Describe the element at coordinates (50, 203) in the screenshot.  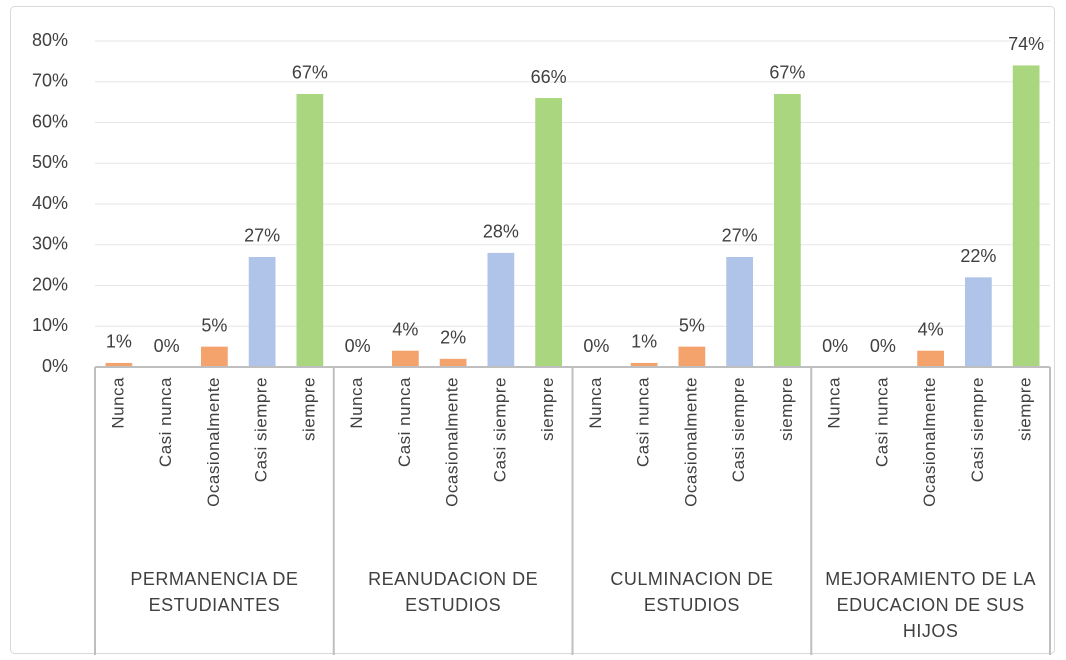
I see `y-tick-label: 40%` at that location.